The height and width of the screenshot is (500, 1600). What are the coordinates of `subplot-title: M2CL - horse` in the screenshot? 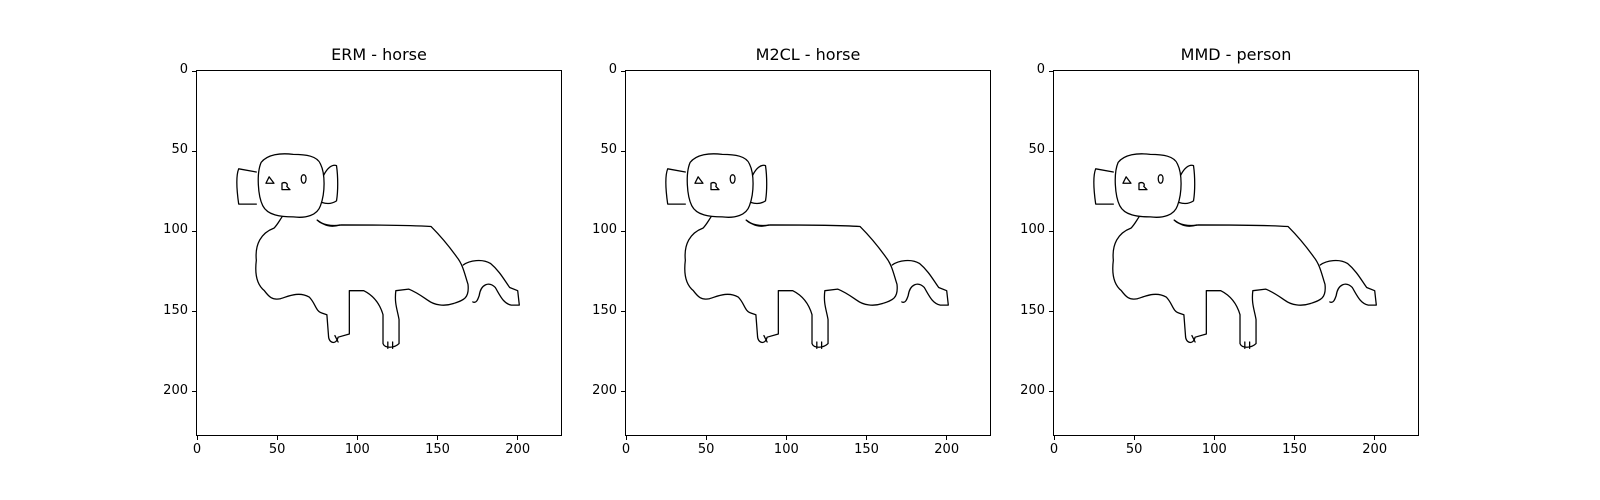 It's located at (808, 54).